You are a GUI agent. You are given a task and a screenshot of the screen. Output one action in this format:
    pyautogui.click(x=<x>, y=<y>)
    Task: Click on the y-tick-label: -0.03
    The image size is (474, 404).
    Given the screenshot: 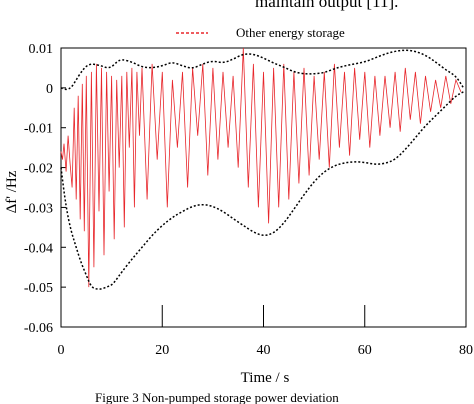 What is the action you would take?
    pyautogui.click(x=38, y=208)
    